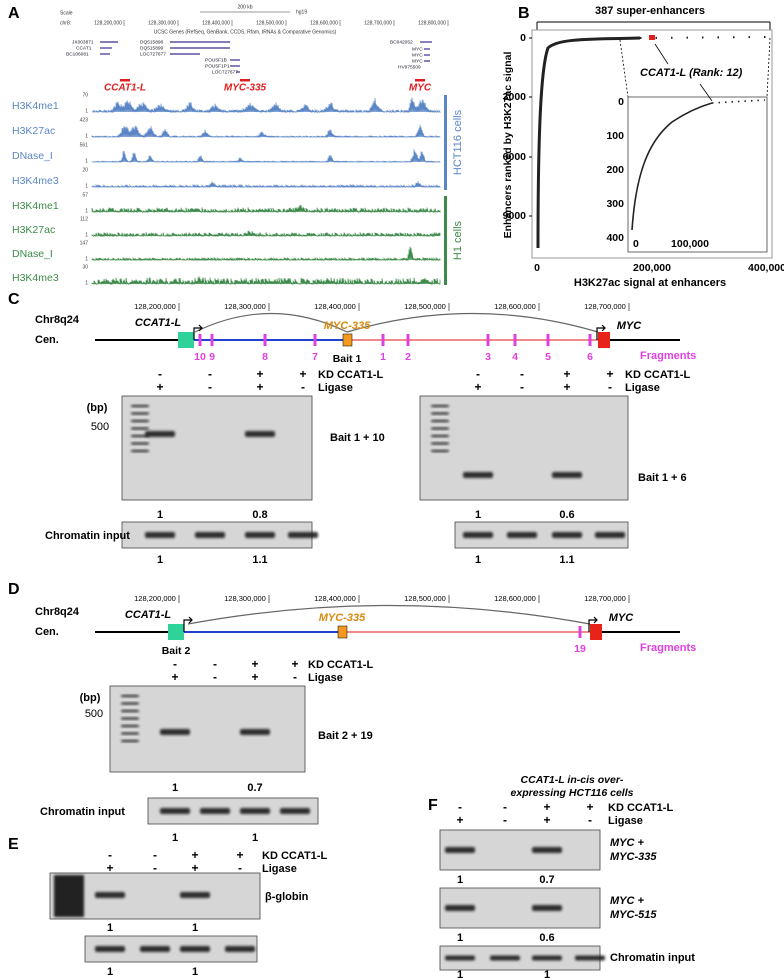  I want to click on panel-letter: E, so click(13, 844).